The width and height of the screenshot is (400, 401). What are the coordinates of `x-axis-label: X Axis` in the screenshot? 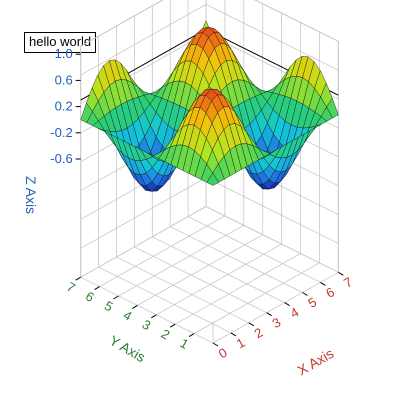 It's located at (316, 361).